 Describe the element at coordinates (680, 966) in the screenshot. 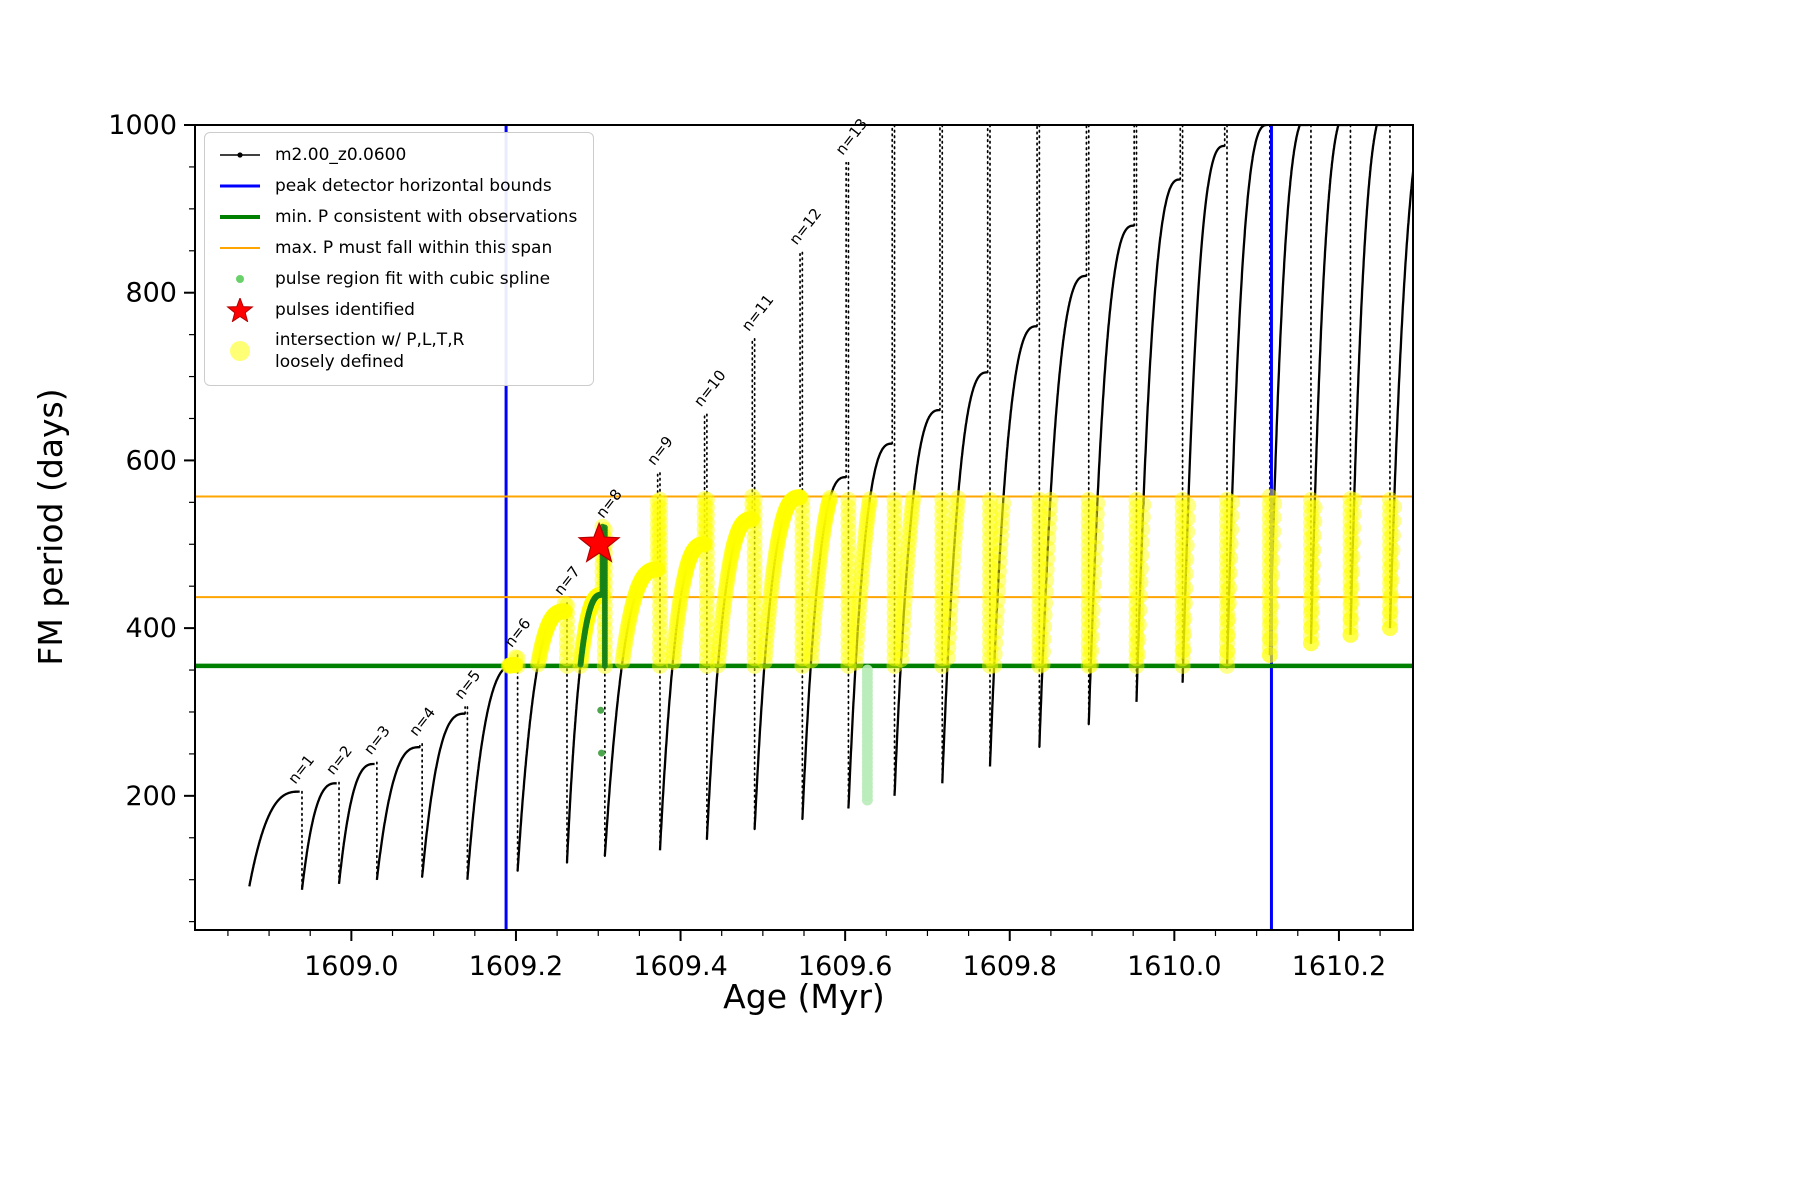

I see `x-tick-label: 1609.4` at that location.